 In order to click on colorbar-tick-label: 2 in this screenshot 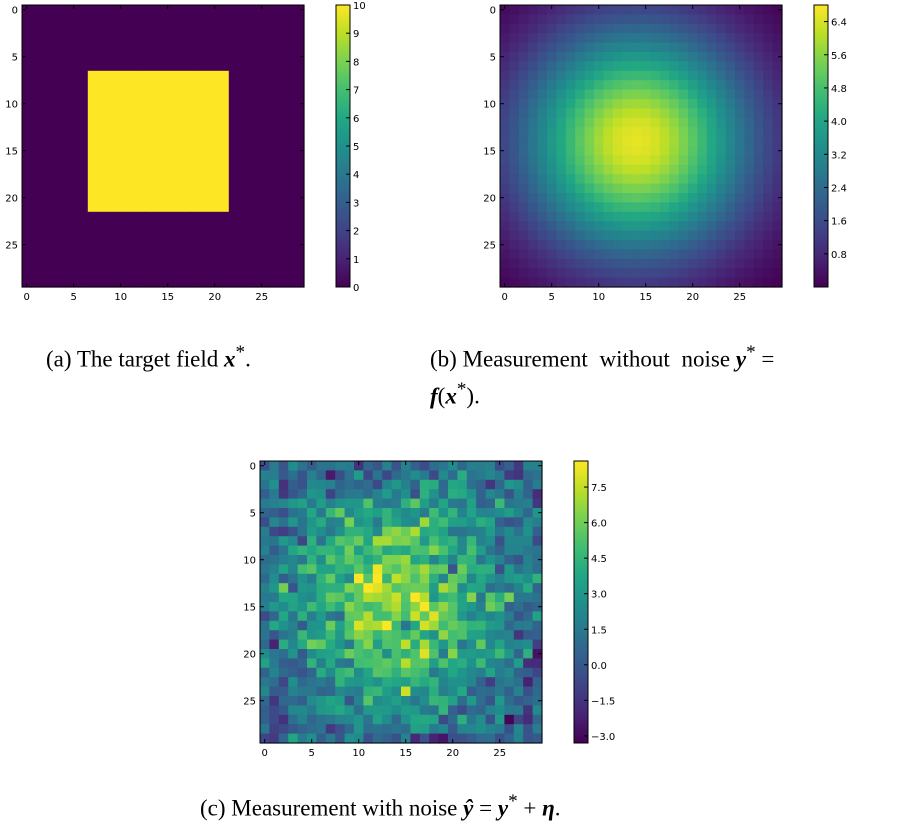, I will do `click(356, 232)`.